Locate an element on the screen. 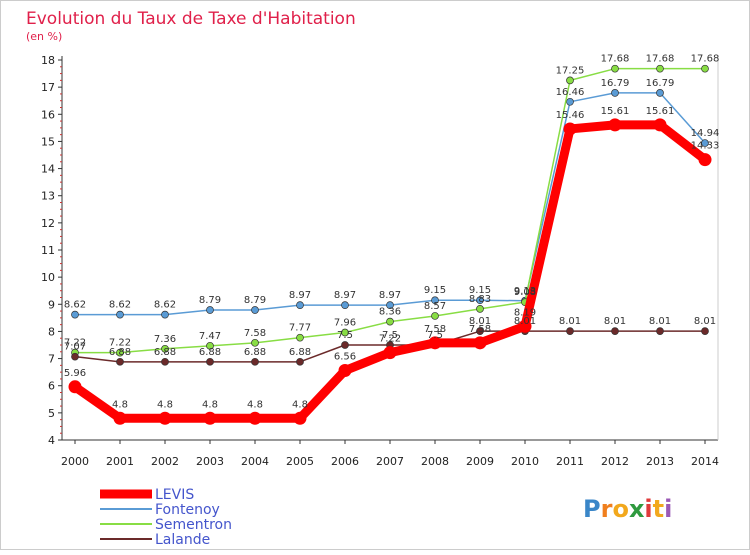  data-label: 6.88 is located at coordinates (210, 352).